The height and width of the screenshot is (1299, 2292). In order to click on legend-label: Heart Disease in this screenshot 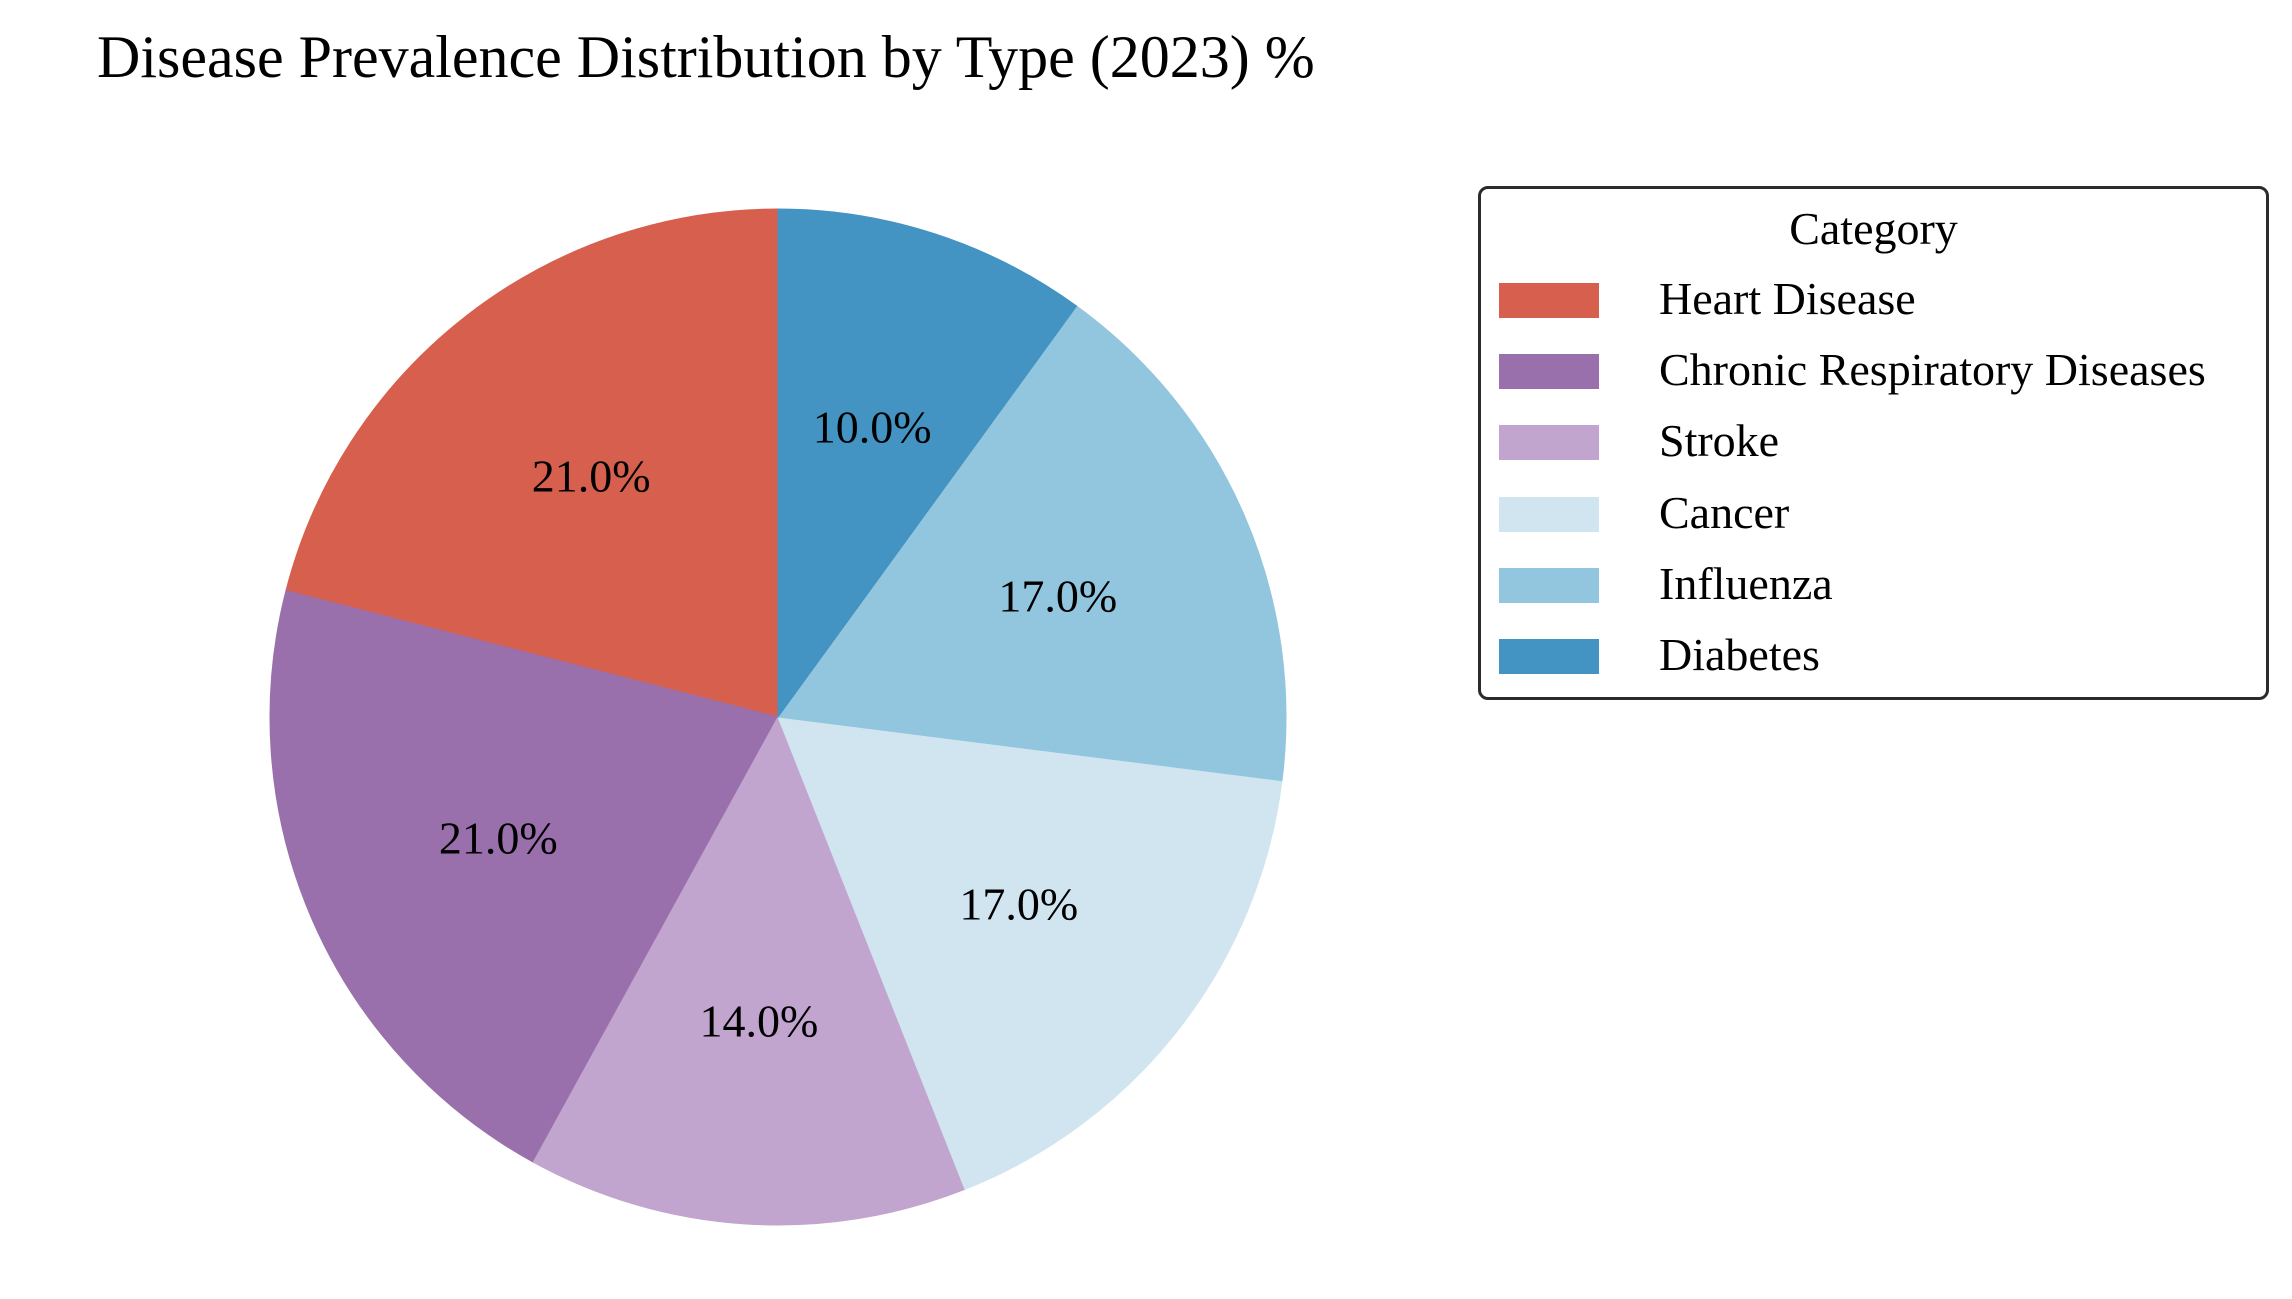, I will do `click(1787, 298)`.